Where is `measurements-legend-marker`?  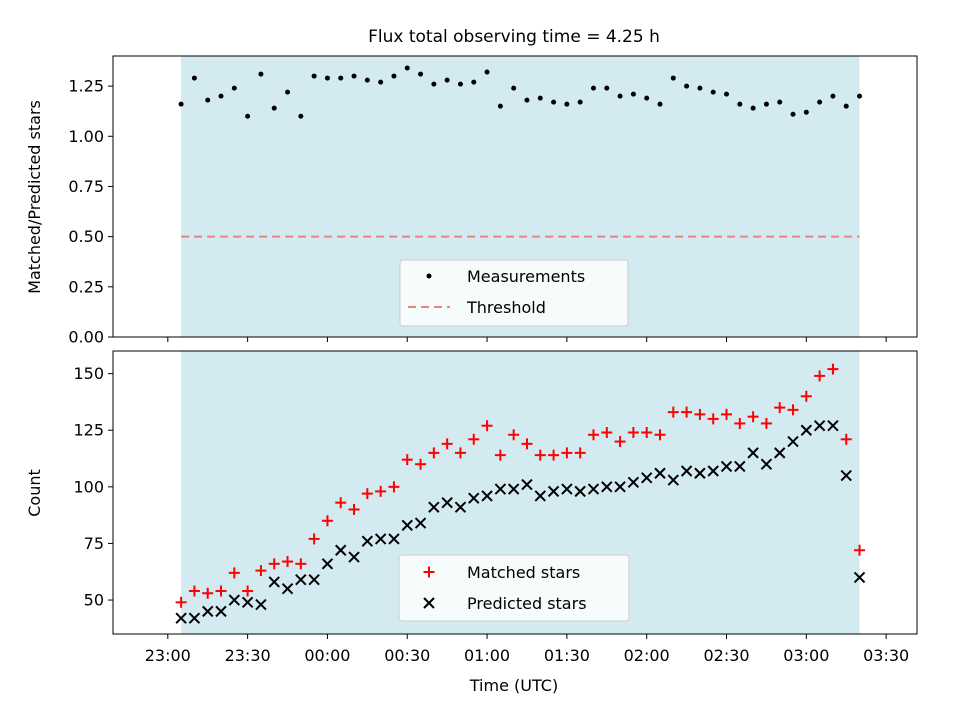 measurements-legend-marker is located at coordinates (429, 276).